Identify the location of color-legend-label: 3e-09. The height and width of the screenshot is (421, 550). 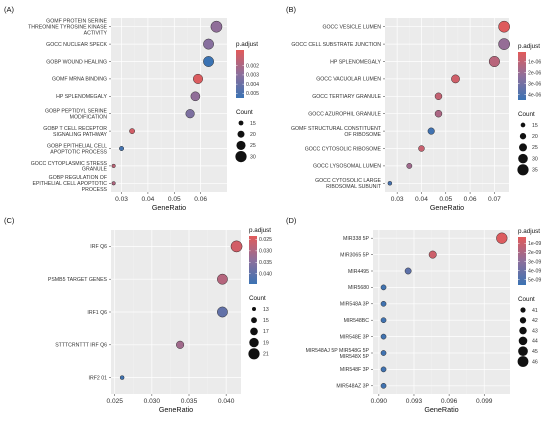
(534, 262).